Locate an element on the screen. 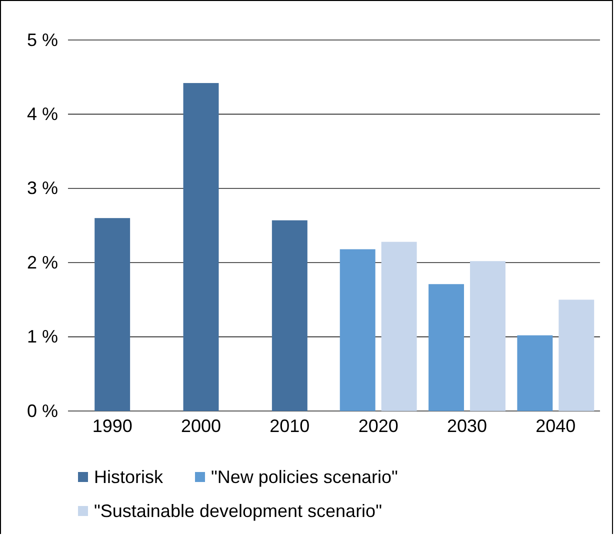 The height and width of the screenshot is (535, 614). x-tick-label: 1990 is located at coordinates (112, 426).